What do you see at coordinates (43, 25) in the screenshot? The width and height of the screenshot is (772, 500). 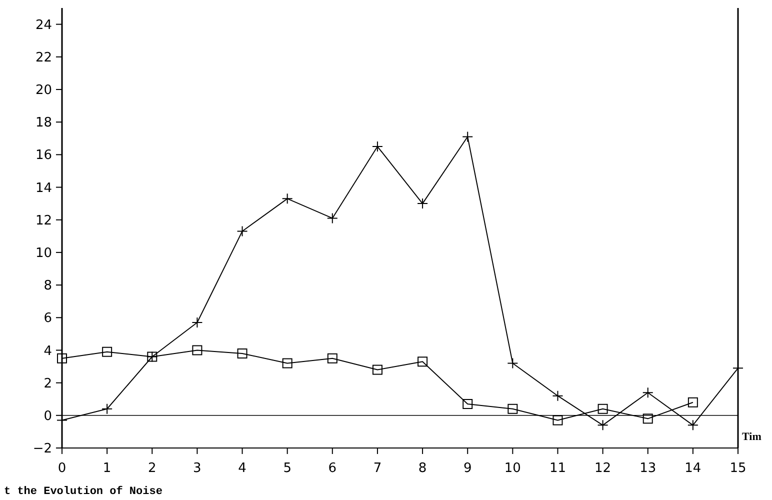 I see `y-tick-label: 24` at bounding box center [43, 25].